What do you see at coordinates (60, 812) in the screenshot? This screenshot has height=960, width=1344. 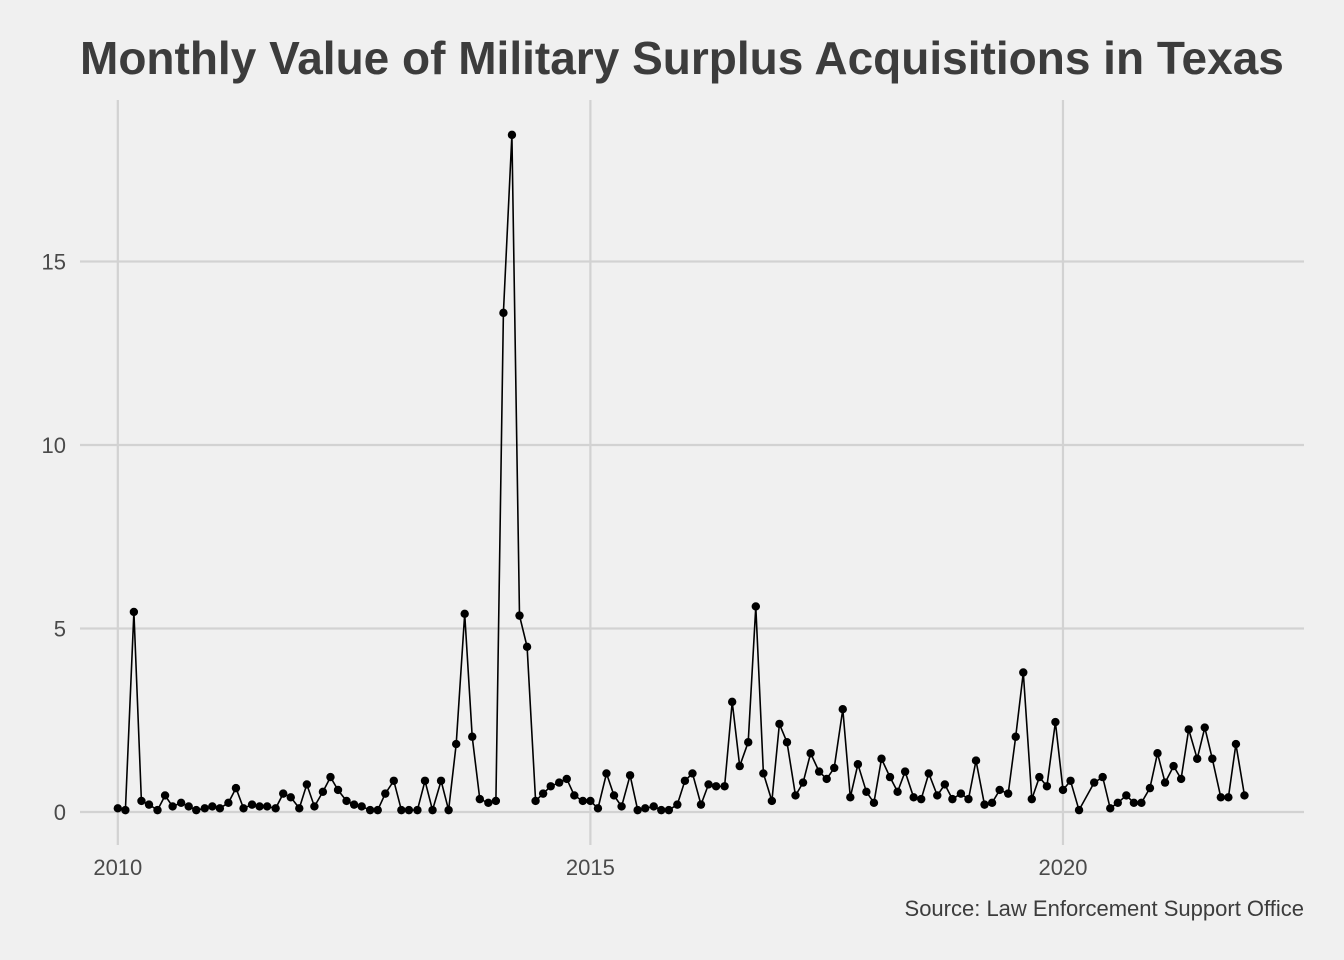 I see `y-tick-label: 0` at bounding box center [60, 812].